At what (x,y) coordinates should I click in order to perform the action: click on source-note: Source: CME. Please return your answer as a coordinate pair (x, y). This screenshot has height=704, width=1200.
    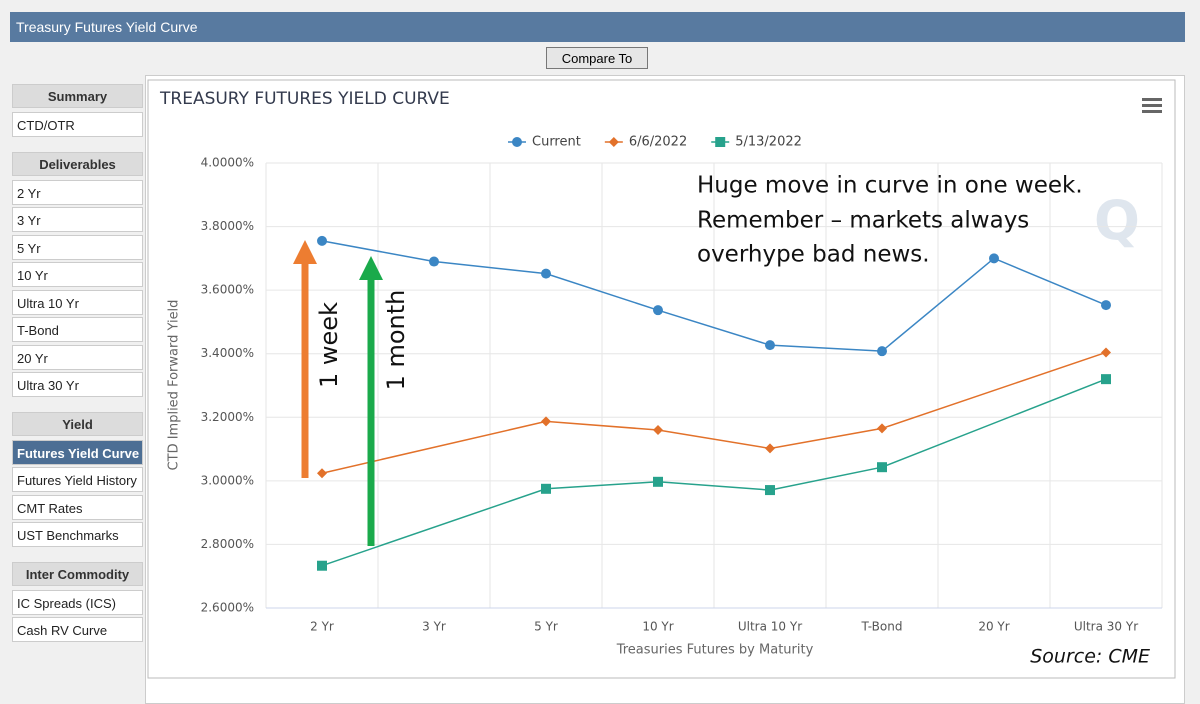
    Looking at the image, I should click on (1090, 657).